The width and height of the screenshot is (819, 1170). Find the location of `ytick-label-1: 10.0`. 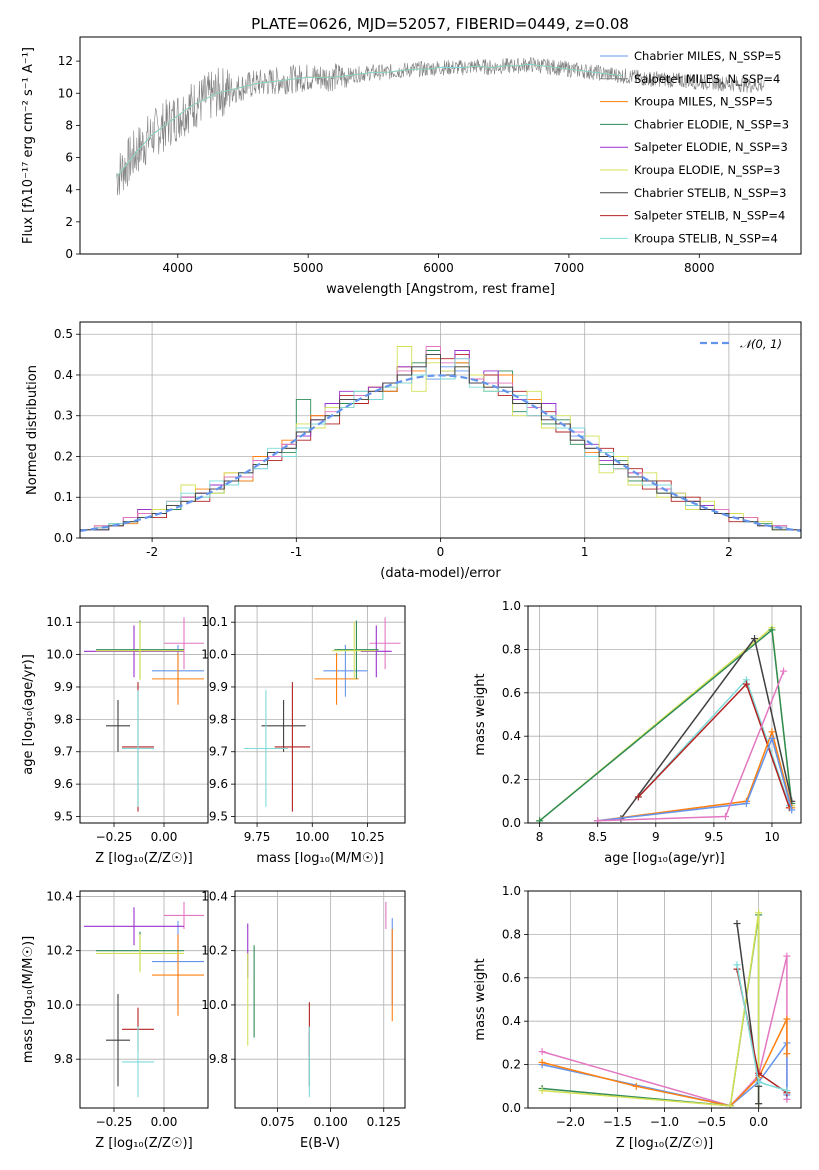

ytick-label-1: 10.0 is located at coordinates (214, 1005).